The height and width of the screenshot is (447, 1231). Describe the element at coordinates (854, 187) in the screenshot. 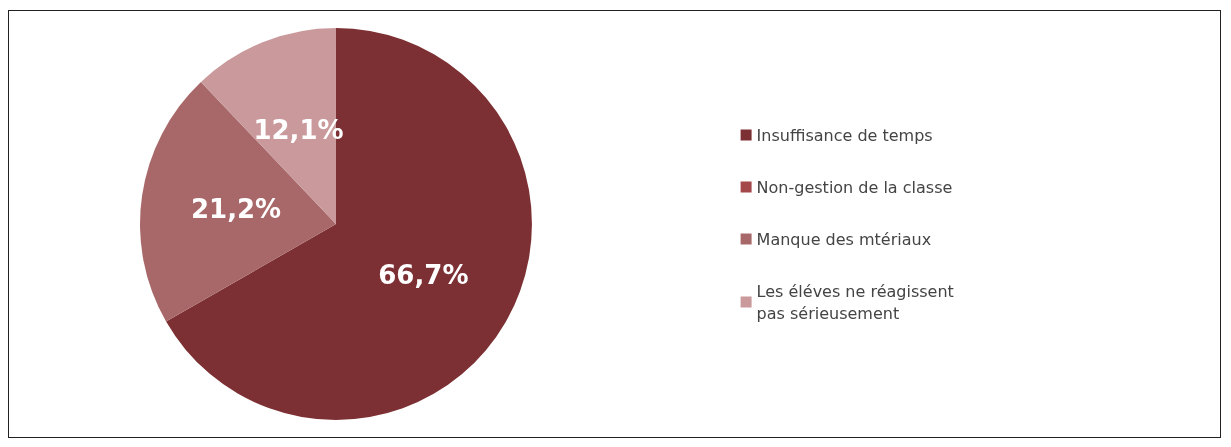

I see `legend-label: Non-gestion de la classe` at that location.